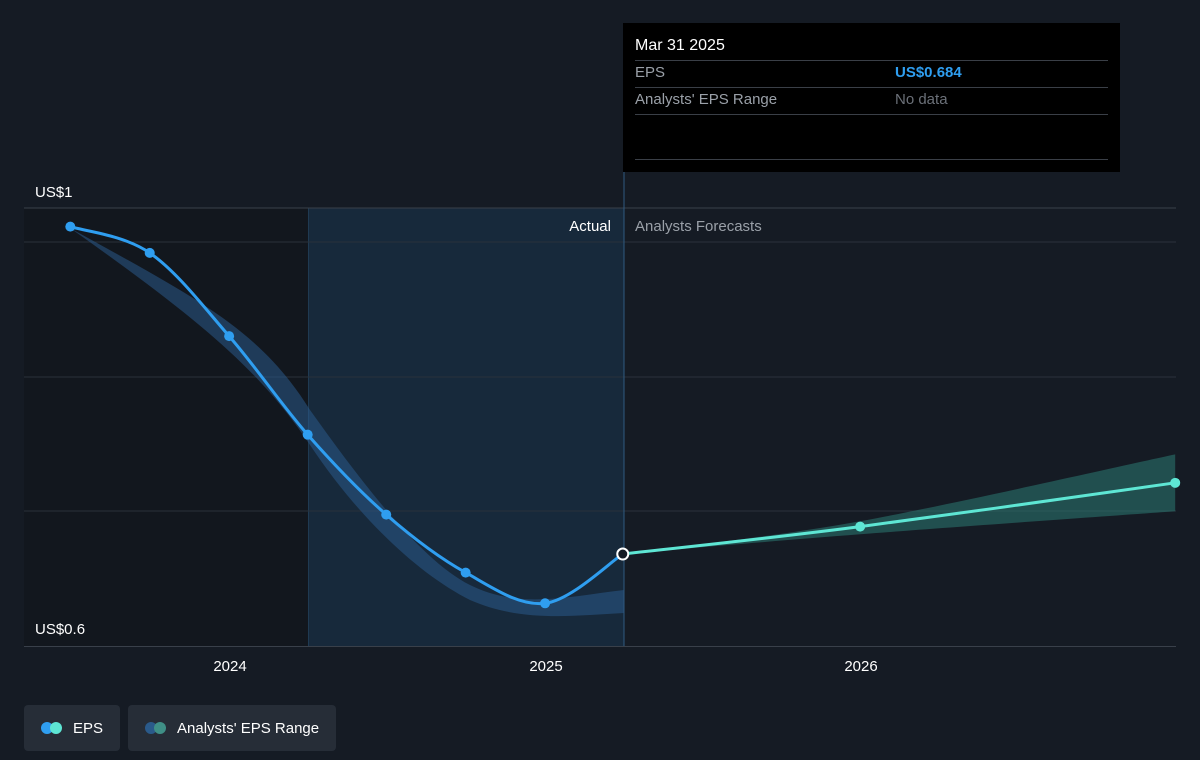 This screenshot has width=1200, height=760. I want to click on eps-dots-icon, so click(52, 728).